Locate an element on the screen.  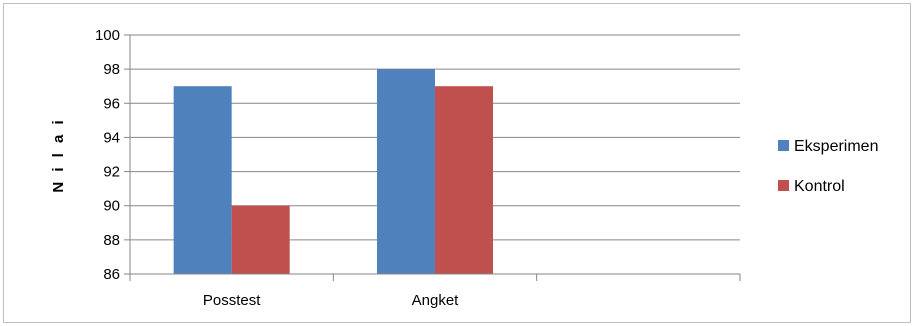
y-tick-label: 100 is located at coordinates (107, 35).